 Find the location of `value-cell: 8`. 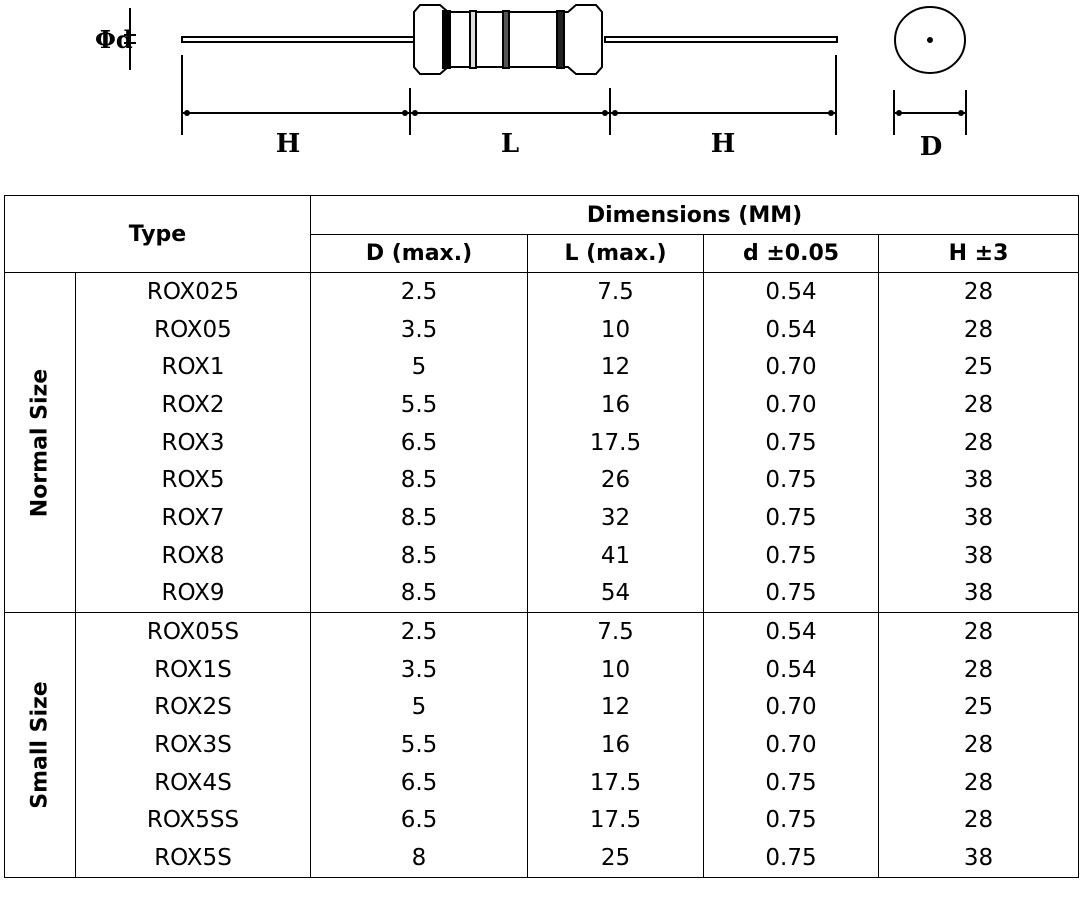

value-cell: 8 is located at coordinates (419, 859).